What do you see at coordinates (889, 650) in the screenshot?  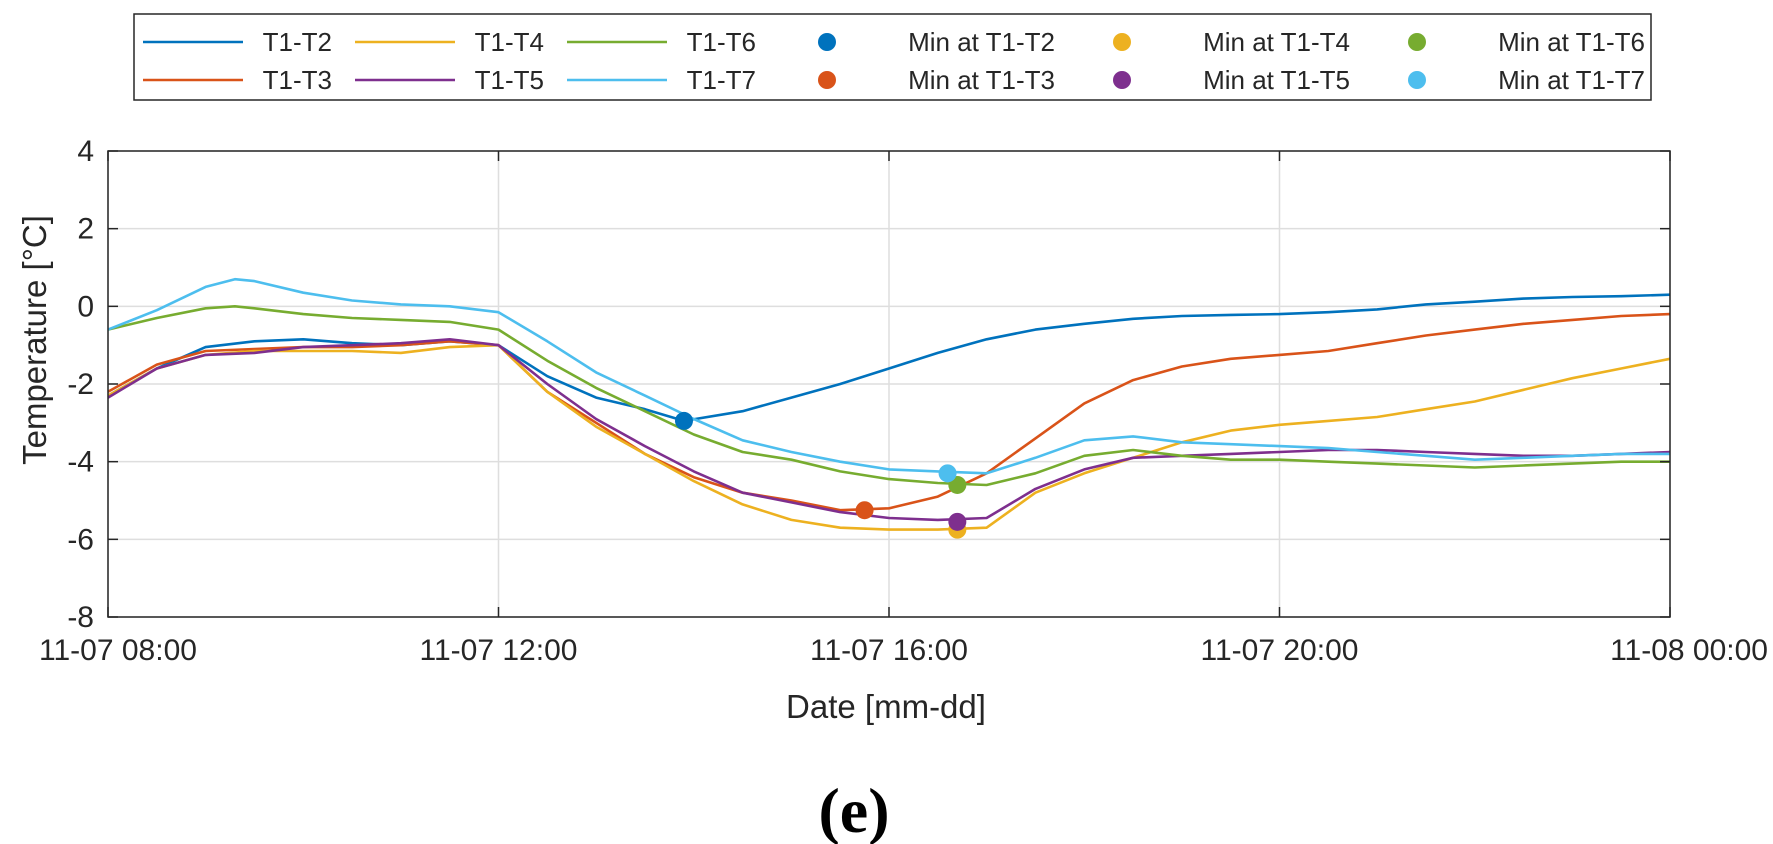 I see `x-tick-label: 11-07 16:00` at bounding box center [889, 650].